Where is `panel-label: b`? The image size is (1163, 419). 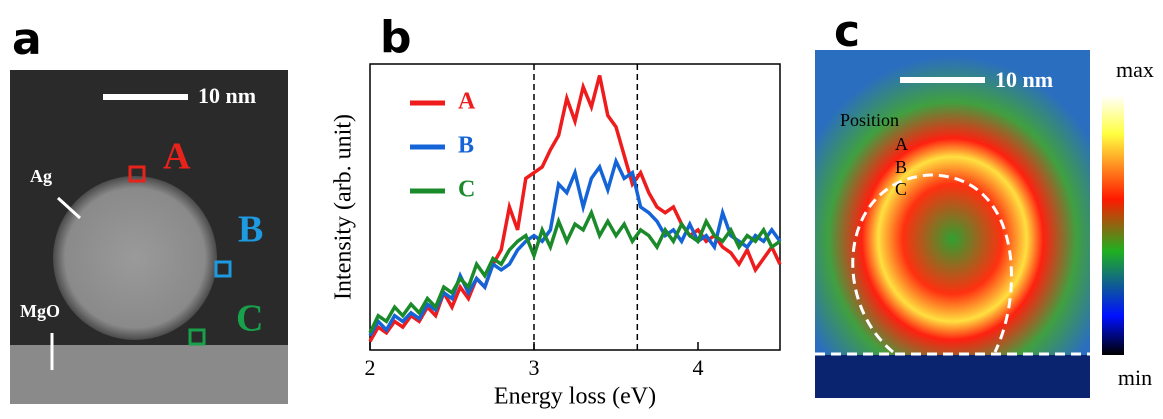
panel-label: b is located at coordinates (396, 37).